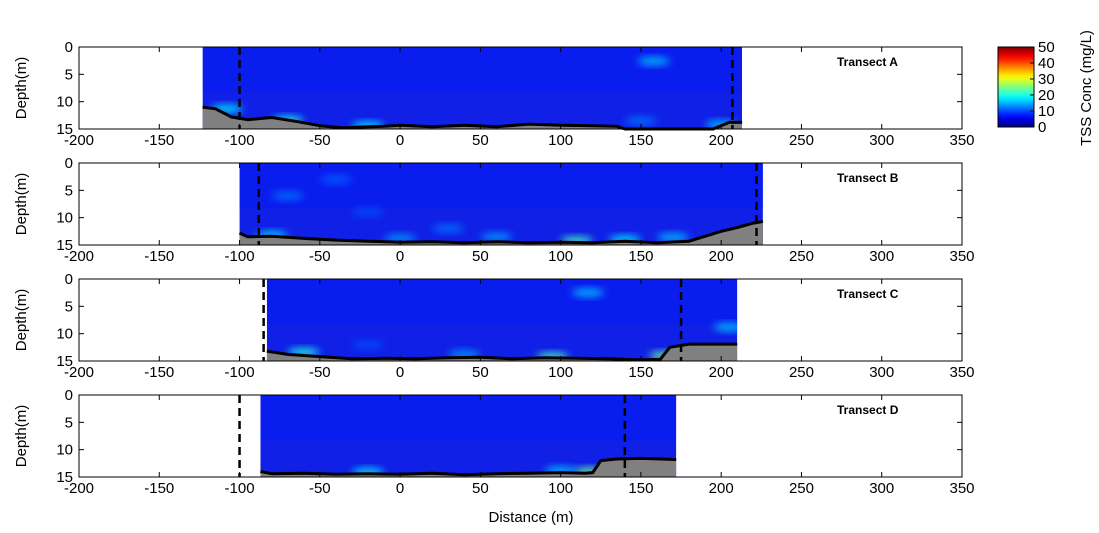  I want to click on colorbar-label: TSS Conc (mg/L), so click(1086, 88).